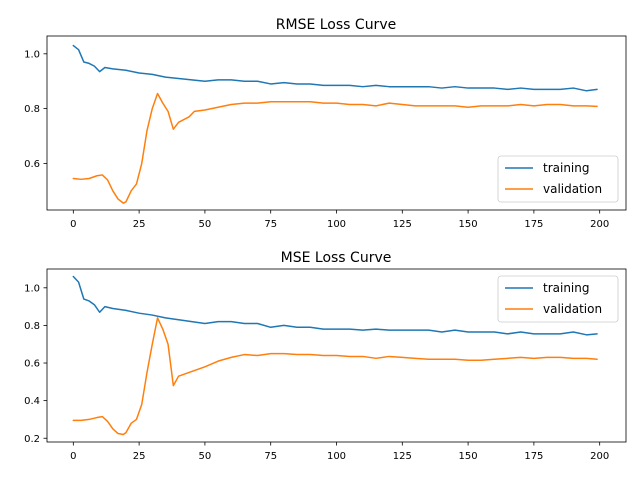 The height and width of the screenshot is (480, 640). I want to click on rmse-x-tick-label: 50, so click(205, 224).